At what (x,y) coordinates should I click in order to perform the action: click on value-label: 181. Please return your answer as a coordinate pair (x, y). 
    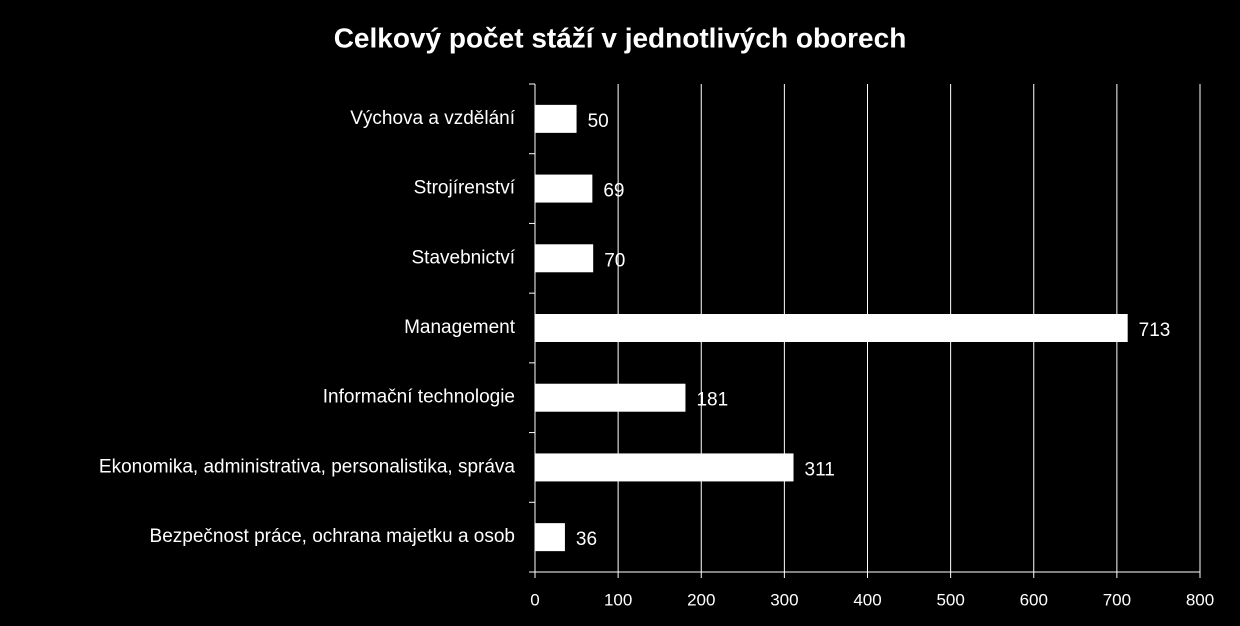
    Looking at the image, I should click on (712, 400).